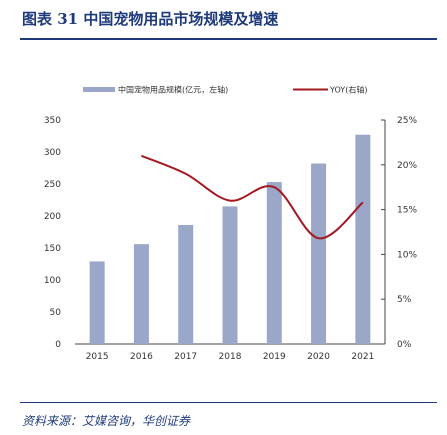  Describe the element at coordinates (404, 345) in the screenshot. I see `y-right-tick-label: 0%` at that location.